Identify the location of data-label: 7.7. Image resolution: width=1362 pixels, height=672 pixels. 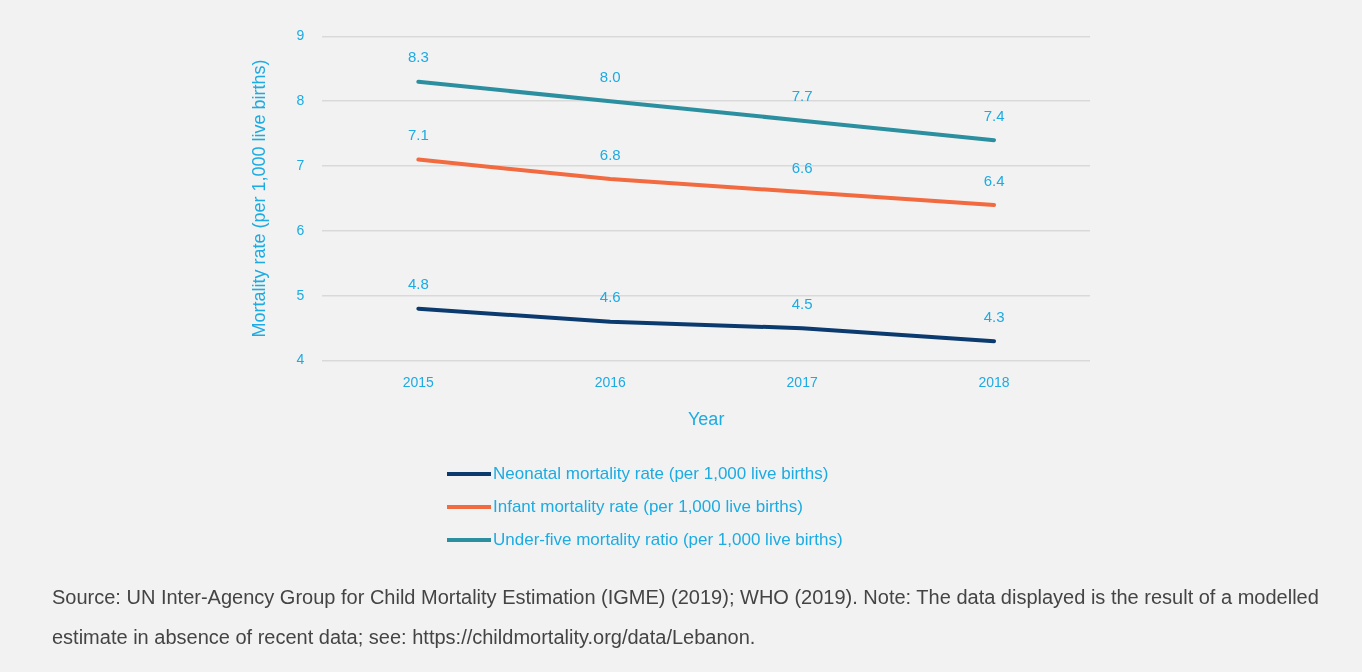
(802, 96).